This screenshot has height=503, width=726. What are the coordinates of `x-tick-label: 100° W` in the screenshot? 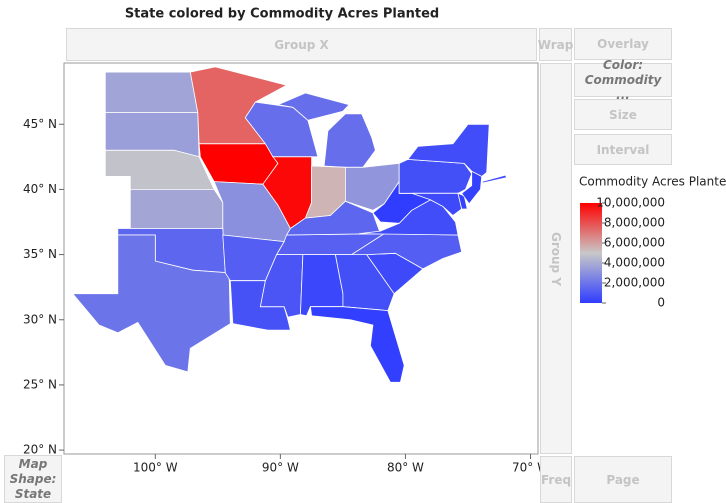 It's located at (155, 468).